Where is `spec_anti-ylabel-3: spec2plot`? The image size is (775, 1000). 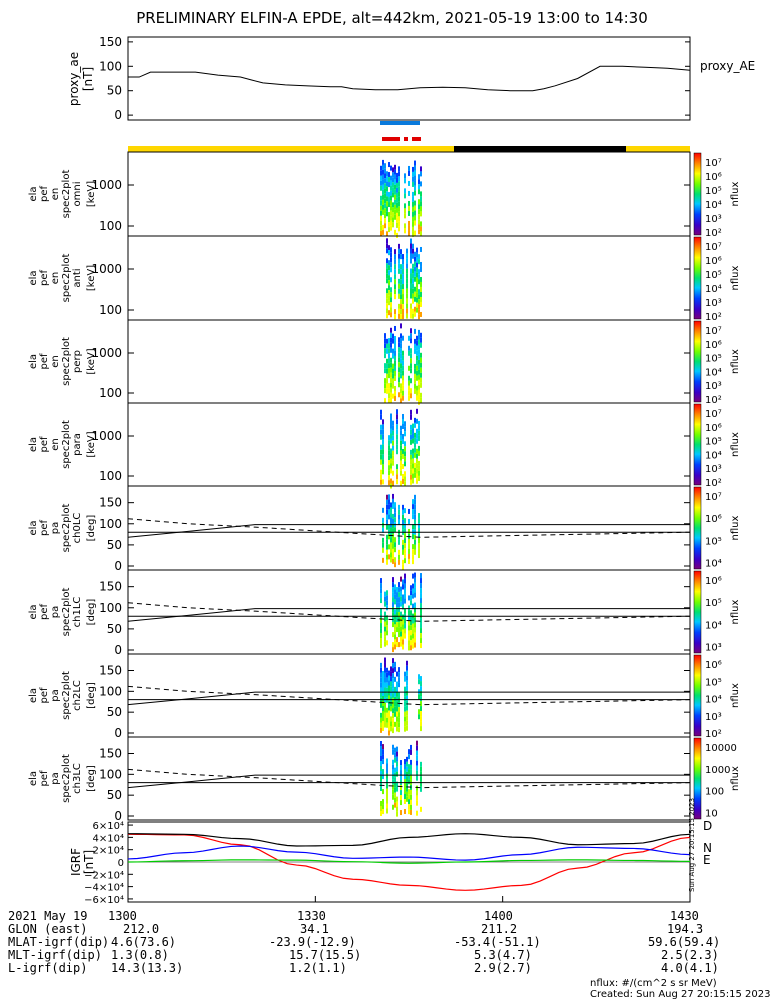 spec_anti-ylabel-3: spec2plot is located at coordinates (66, 278).